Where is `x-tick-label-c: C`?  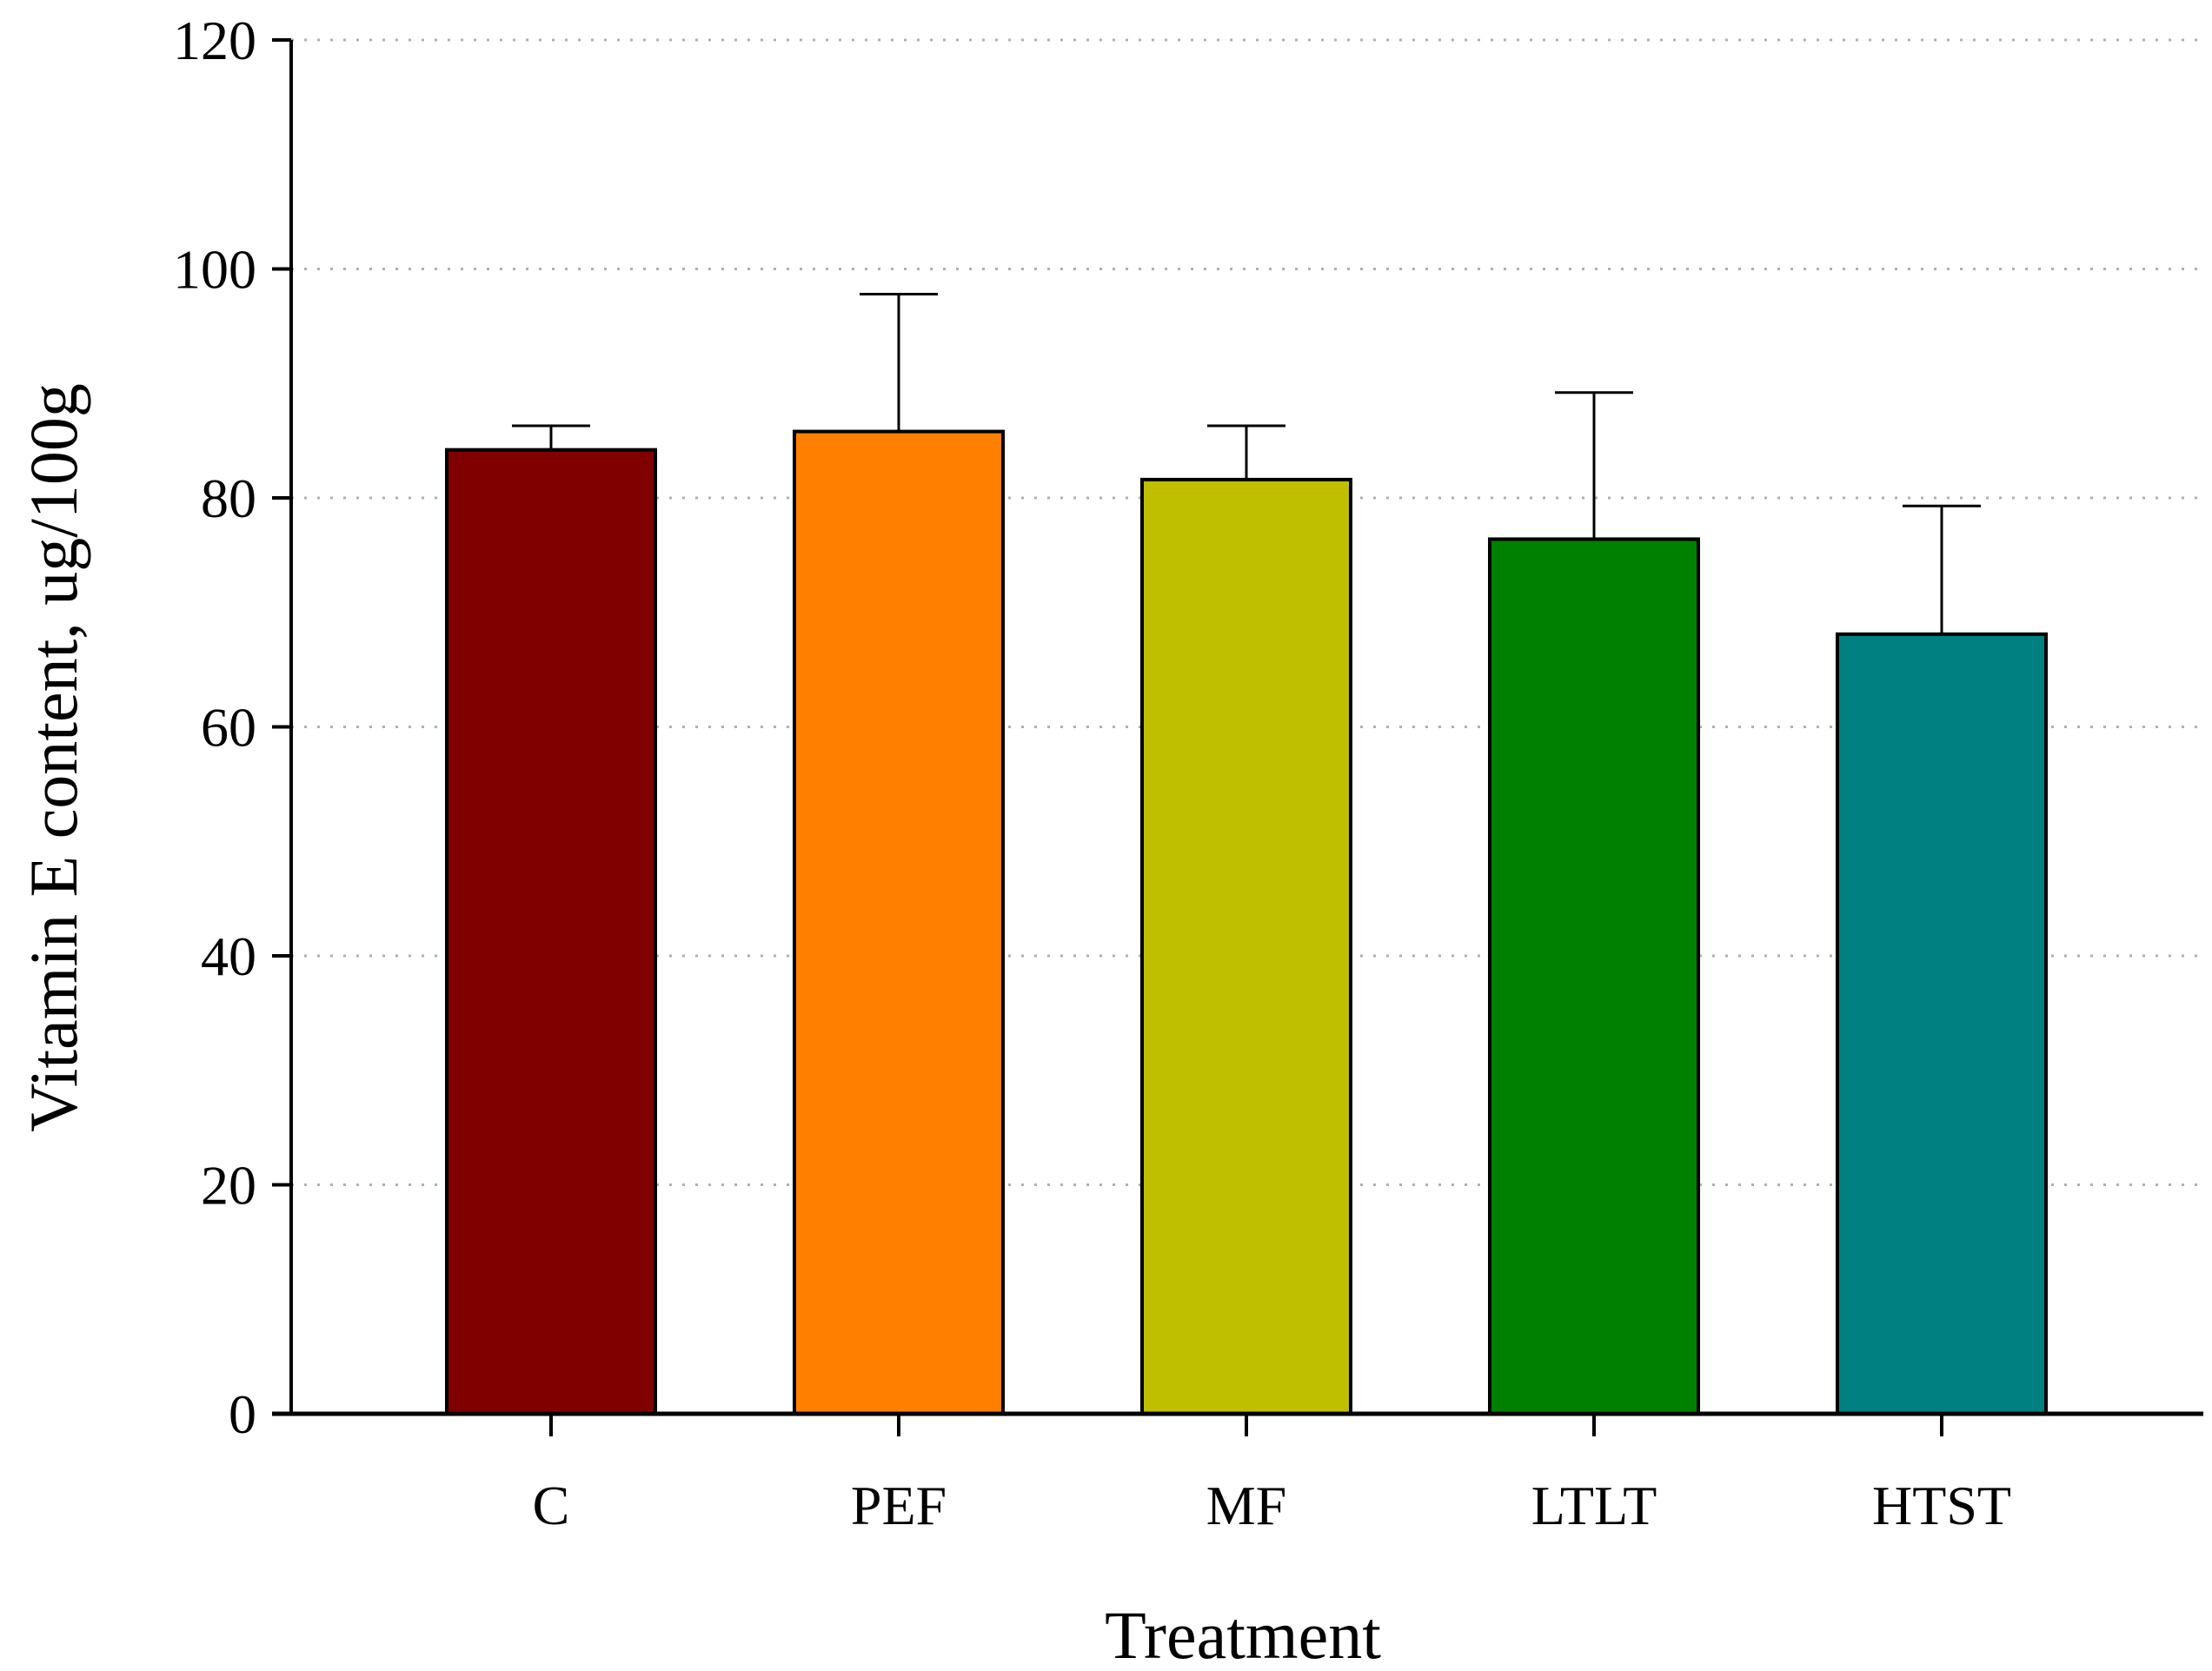 x-tick-label-c: C is located at coordinates (551, 1505).